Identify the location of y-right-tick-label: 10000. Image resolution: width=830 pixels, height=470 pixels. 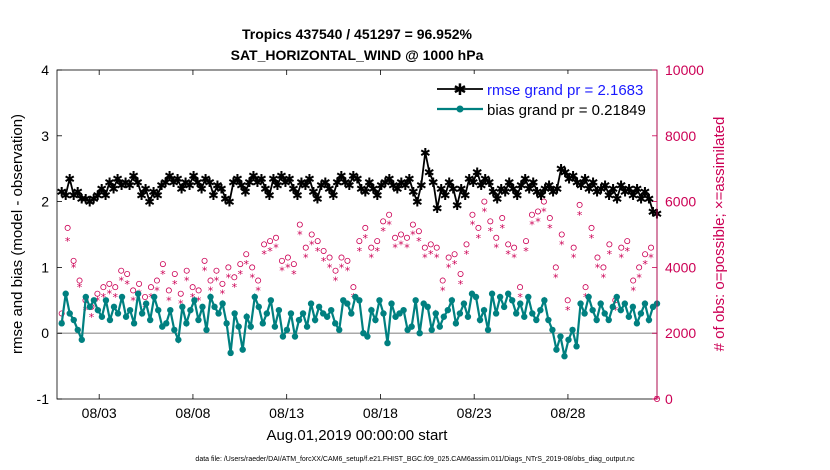
(684, 70).